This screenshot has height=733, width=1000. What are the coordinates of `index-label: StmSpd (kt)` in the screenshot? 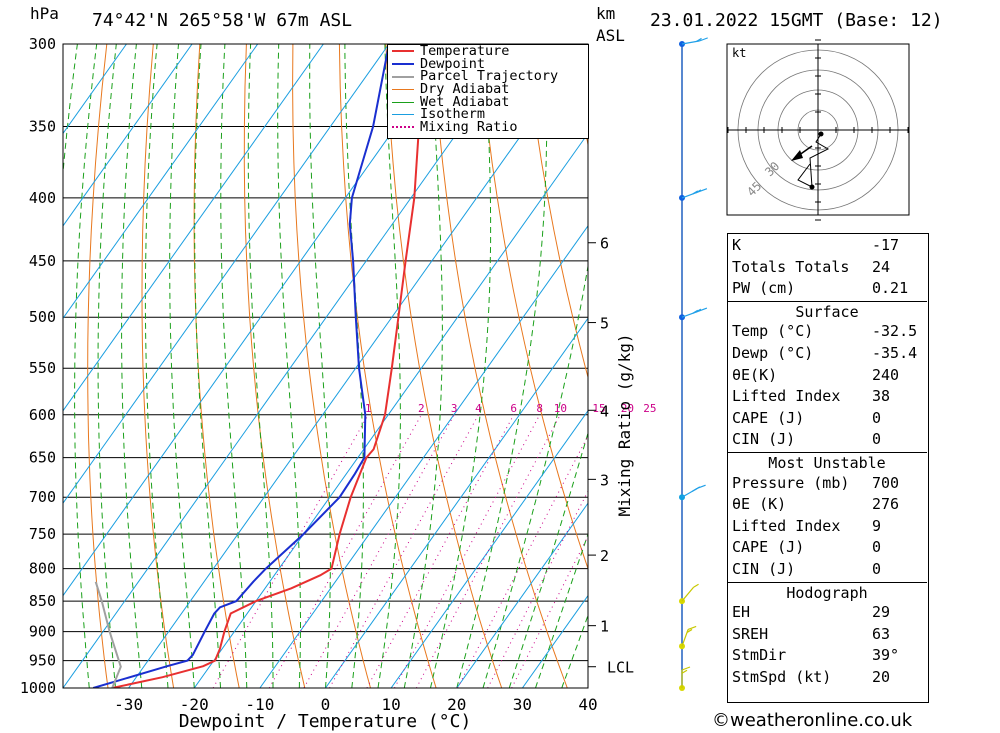 It's located at (782, 677).